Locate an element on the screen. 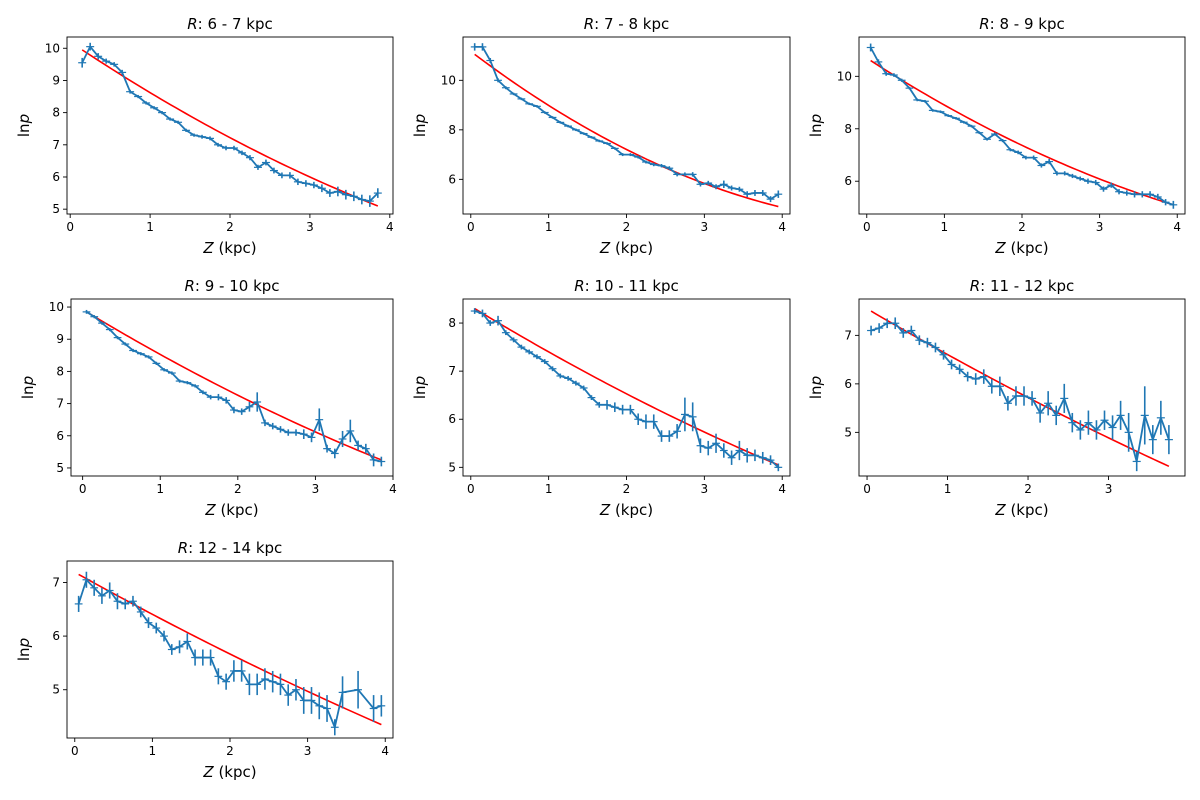  panel-6: R: 11 - 12 kpc 0 1 2 3 5 6 7 Z (kpc) lnp is located at coordinates (996, 398).